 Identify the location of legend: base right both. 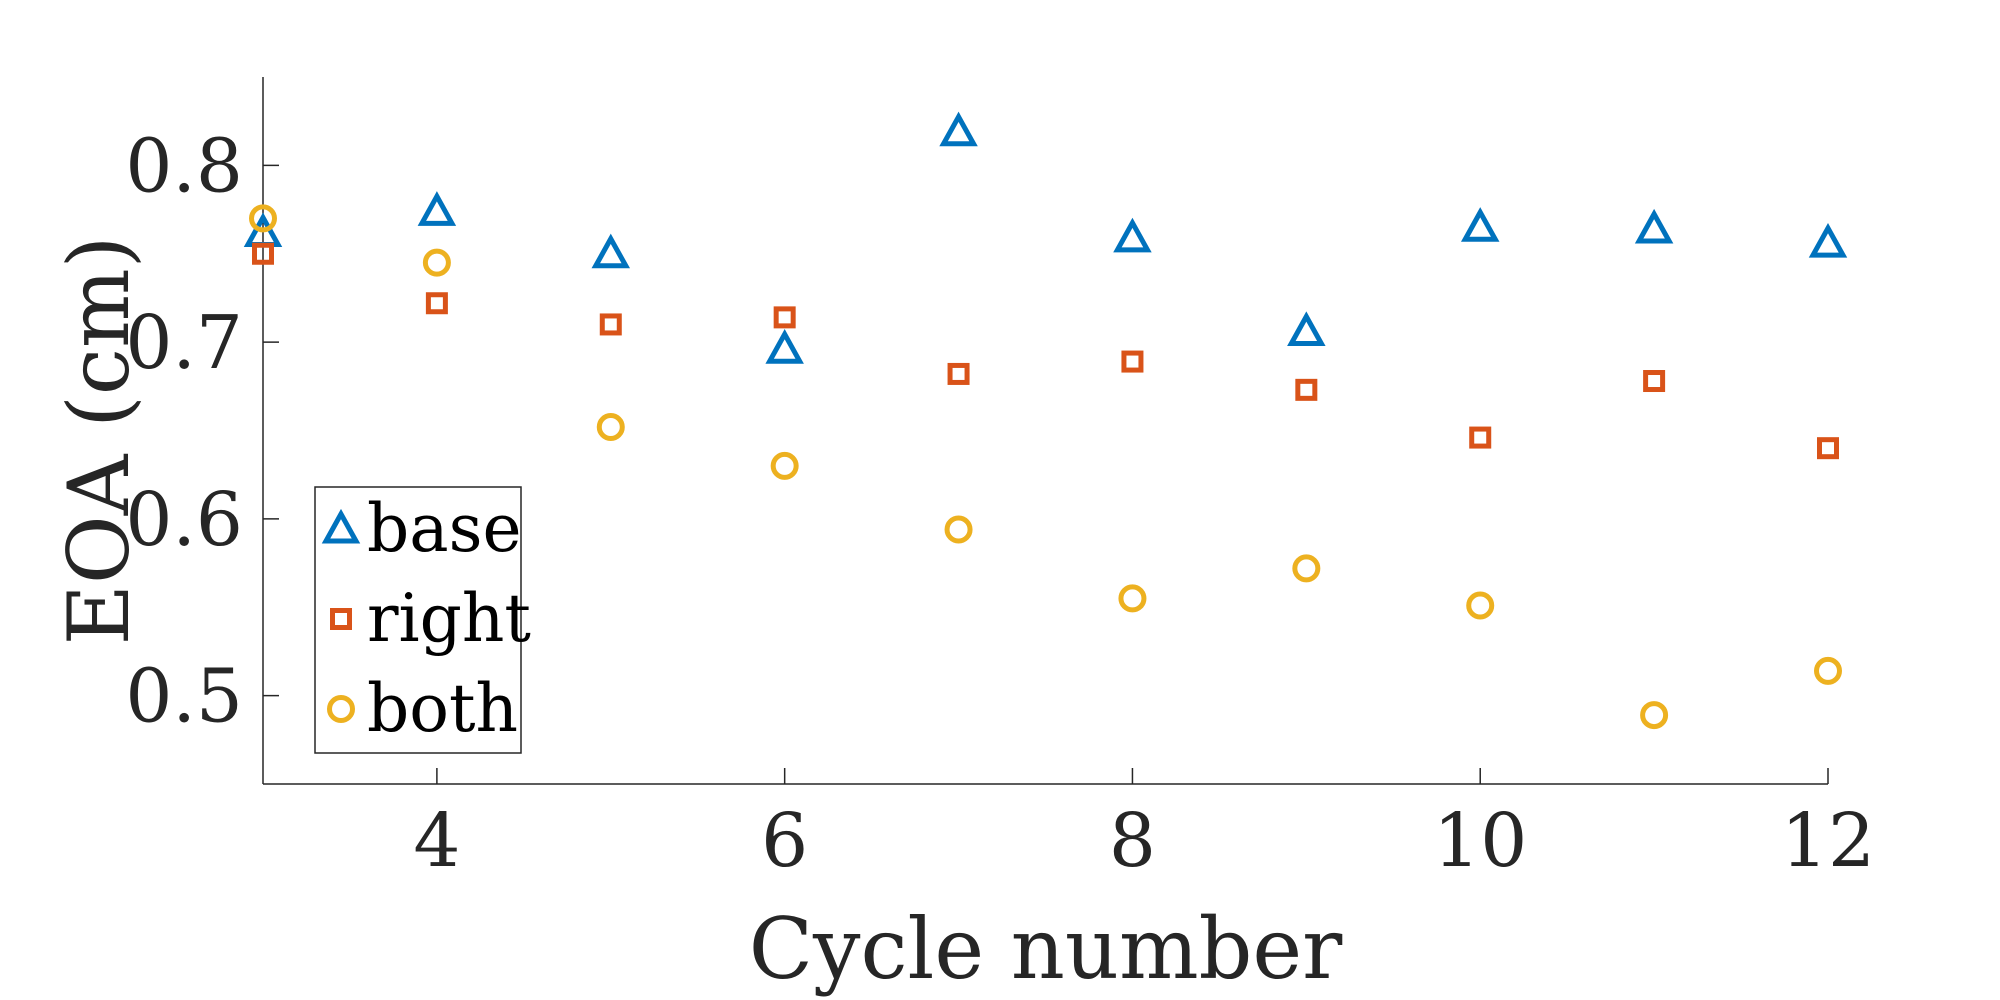
(422, 620).